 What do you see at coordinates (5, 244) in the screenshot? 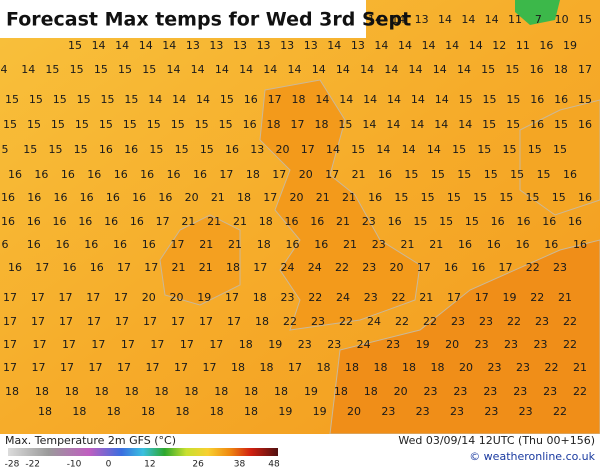
I see `temperature: 6` at bounding box center [5, 244].